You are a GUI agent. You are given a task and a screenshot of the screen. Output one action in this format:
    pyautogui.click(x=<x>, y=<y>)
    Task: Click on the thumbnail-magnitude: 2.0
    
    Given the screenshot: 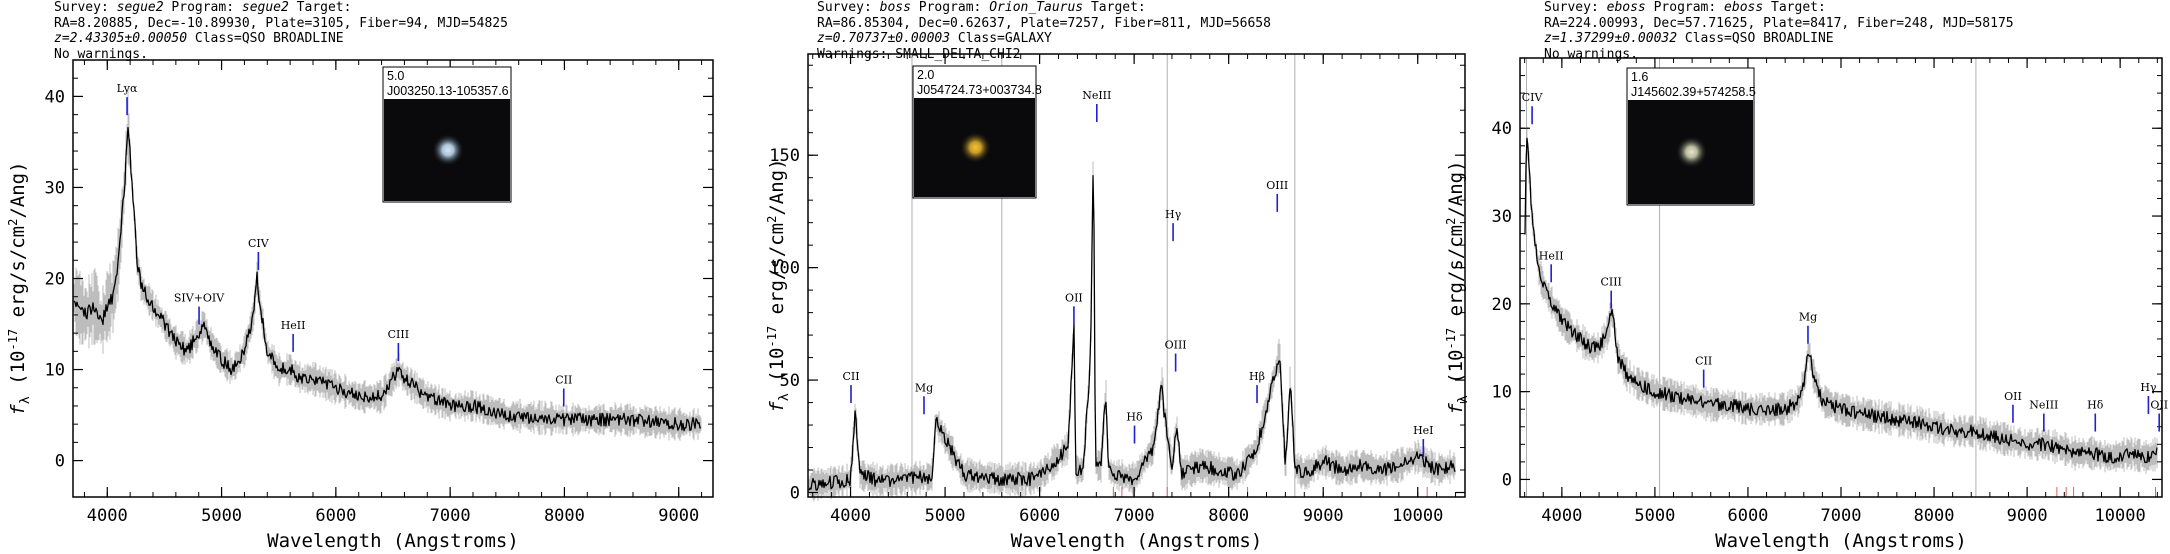 What is the action you would take?
    pyautogui.click(x=925, y=75)
    